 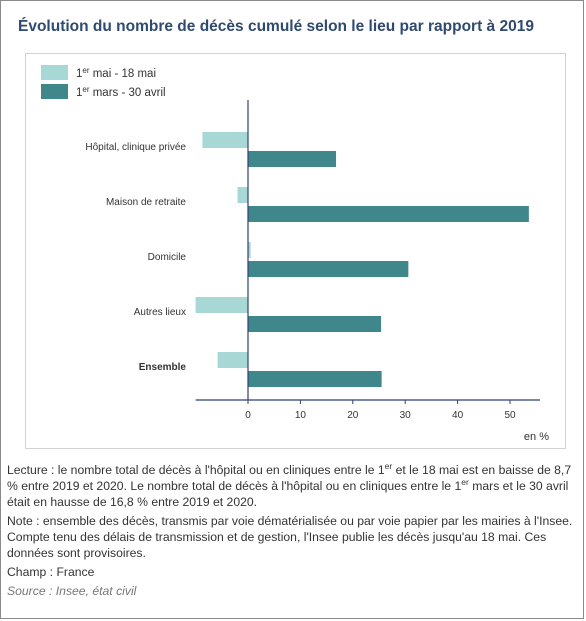 I want to click on champ-text: Champ : France, so click(x=51, y=572).